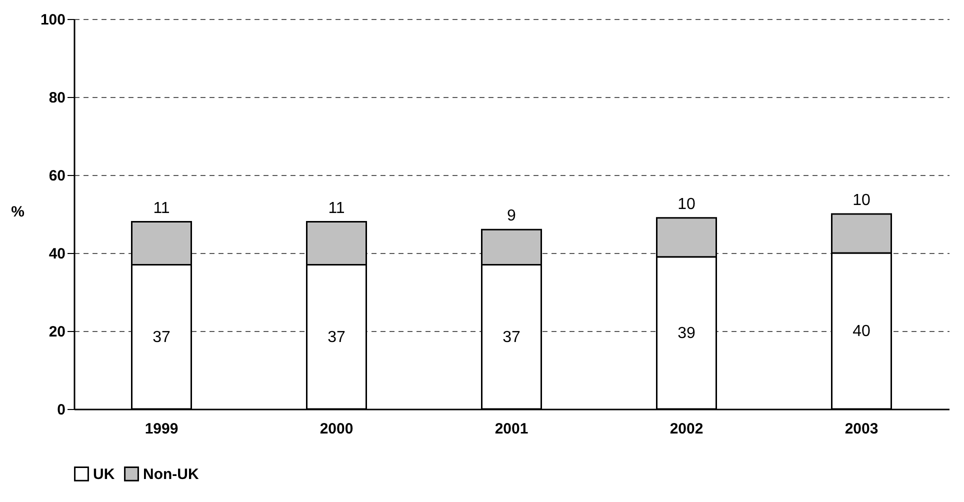 The image size is (964, 502). Describe the element at coordinates (61, 410) in the screenshot. I see `y-tick-label: 0` at that location.